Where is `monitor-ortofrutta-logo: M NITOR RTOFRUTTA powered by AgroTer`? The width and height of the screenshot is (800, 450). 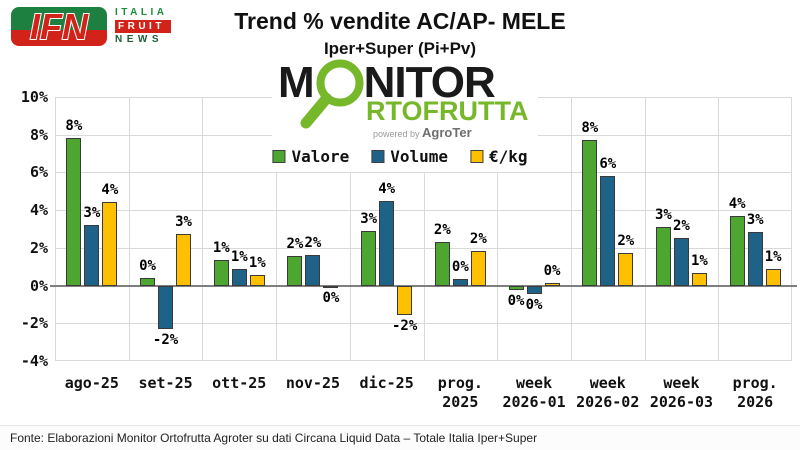
monitor-ortofrutta-logo: M NITOR RTOFRUTTA powered by AgroTer is located at coordinates (403, 98).